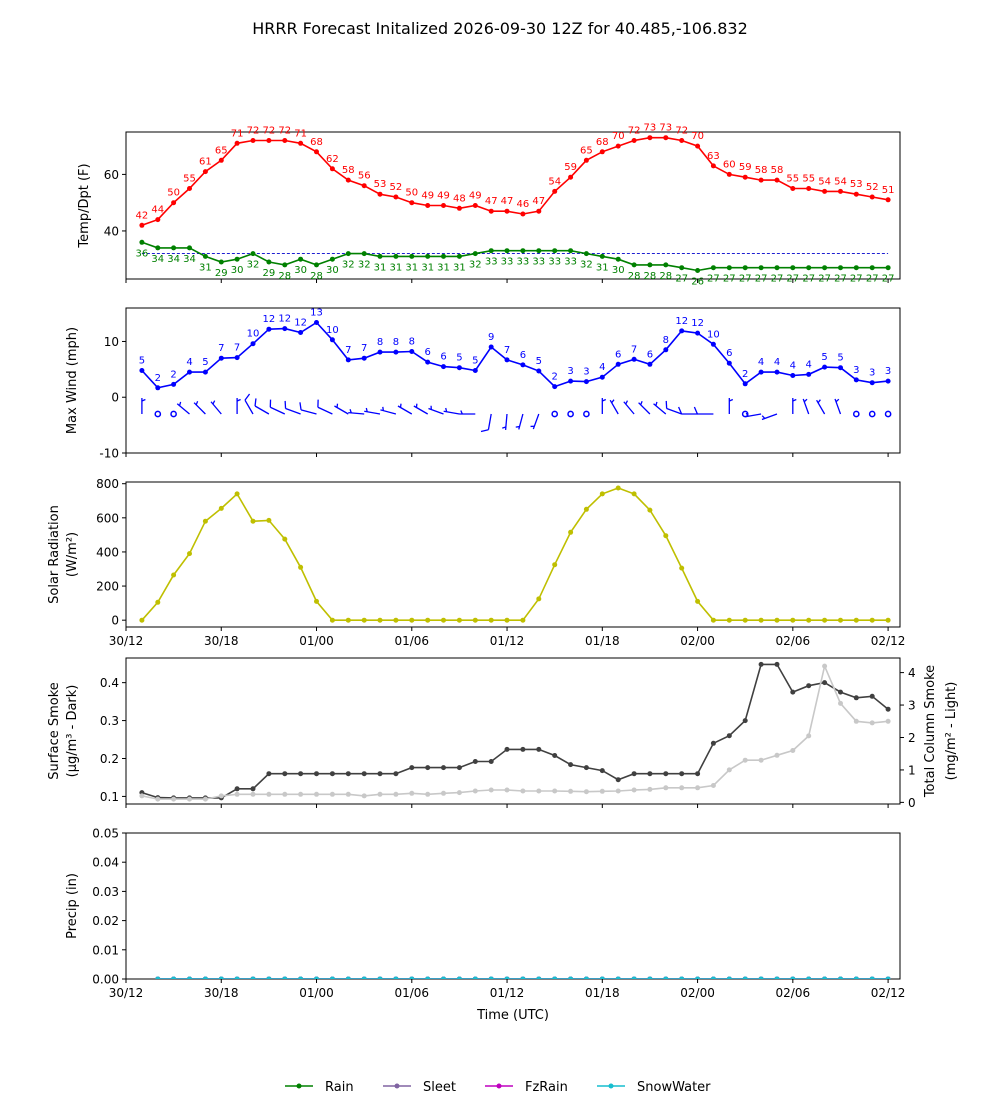 This screenshot has height=1100, width=1000. Describe the element at coordinates (526, 1087) in the screenshot. I see `legend-item-fzrain: FzRain` at that location.